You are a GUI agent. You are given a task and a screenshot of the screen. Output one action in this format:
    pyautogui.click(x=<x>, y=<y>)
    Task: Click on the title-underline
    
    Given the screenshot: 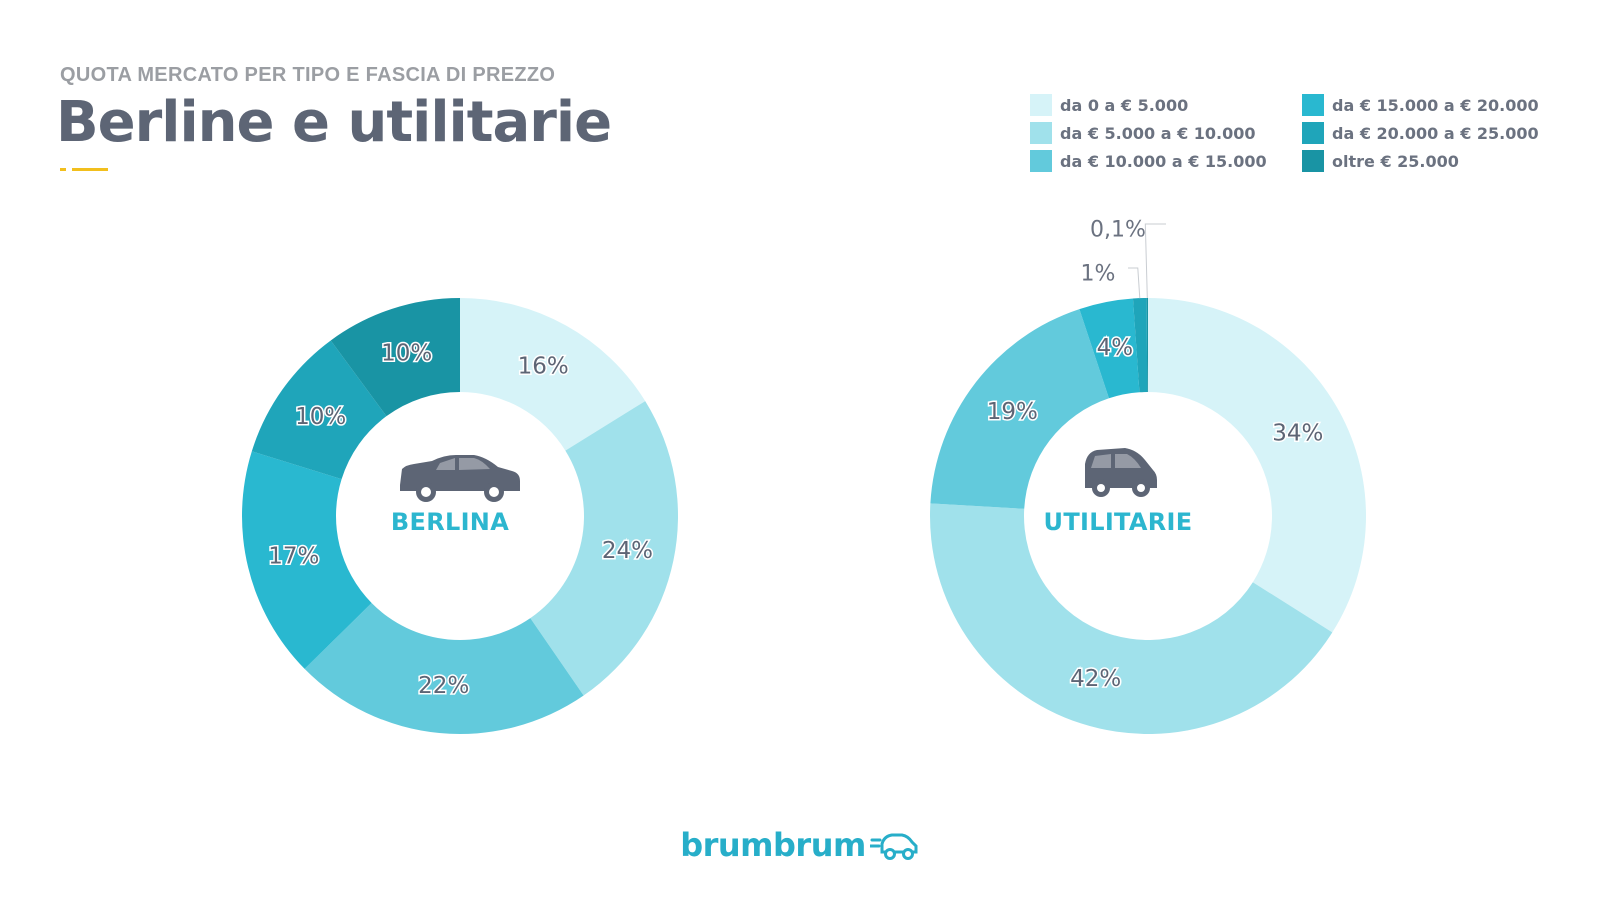 What is the action you would take?
    pyautogui.click(x=84, y=169)
    